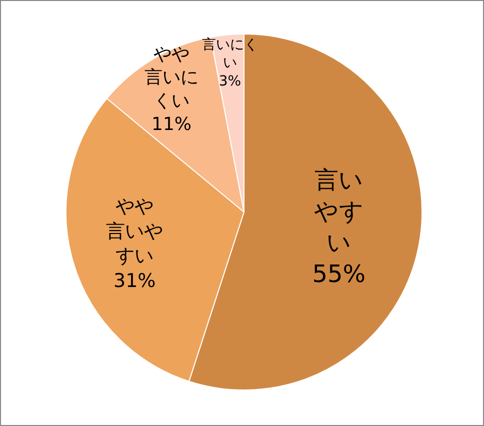  I want to click on slice-label: 言いにくい, so click(230, 54).